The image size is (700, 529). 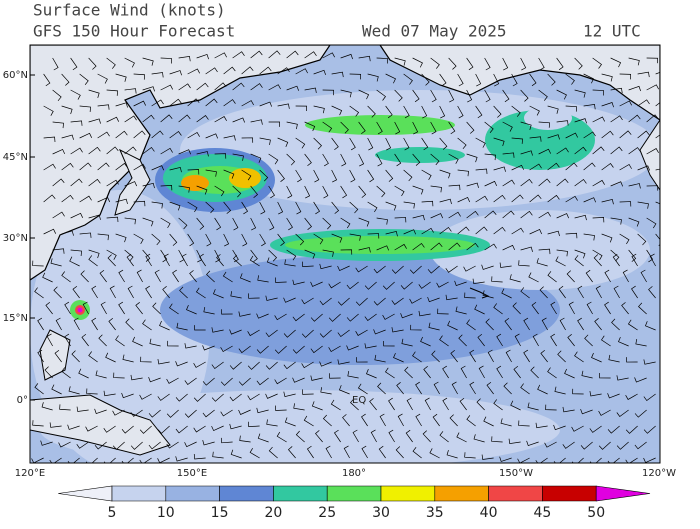 I want to click on land-islands, so click(x=100, y=392).